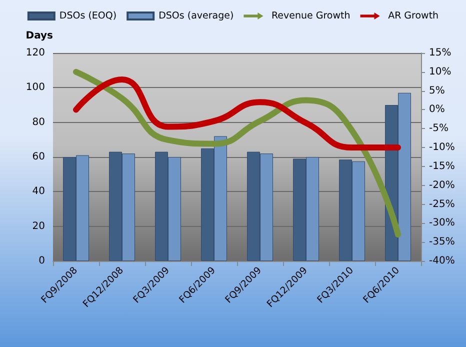  What do you see at coordinates (38, 226) in the screenshot?
I see `y-tick-label: 20` at bounding box center [38, 226].